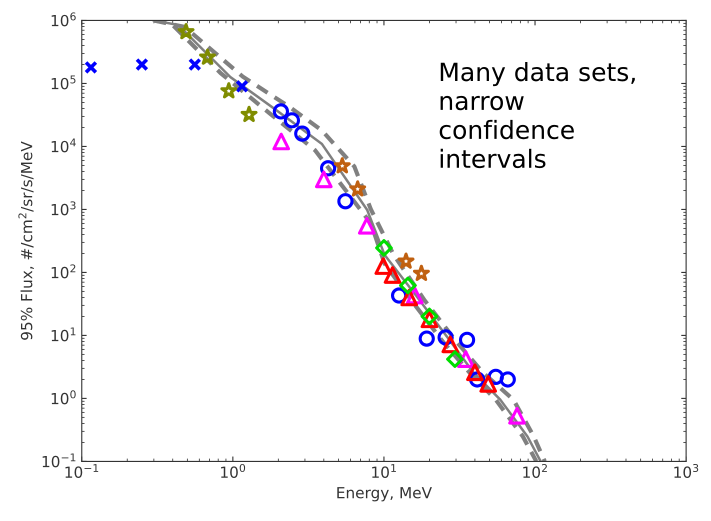 This screenshot has width=711, height=521. What do you see at coordinates (64, 397) in the screenshot?
I see `y-tick-label: 10$^{0}$` at bounding box center [64, 397].